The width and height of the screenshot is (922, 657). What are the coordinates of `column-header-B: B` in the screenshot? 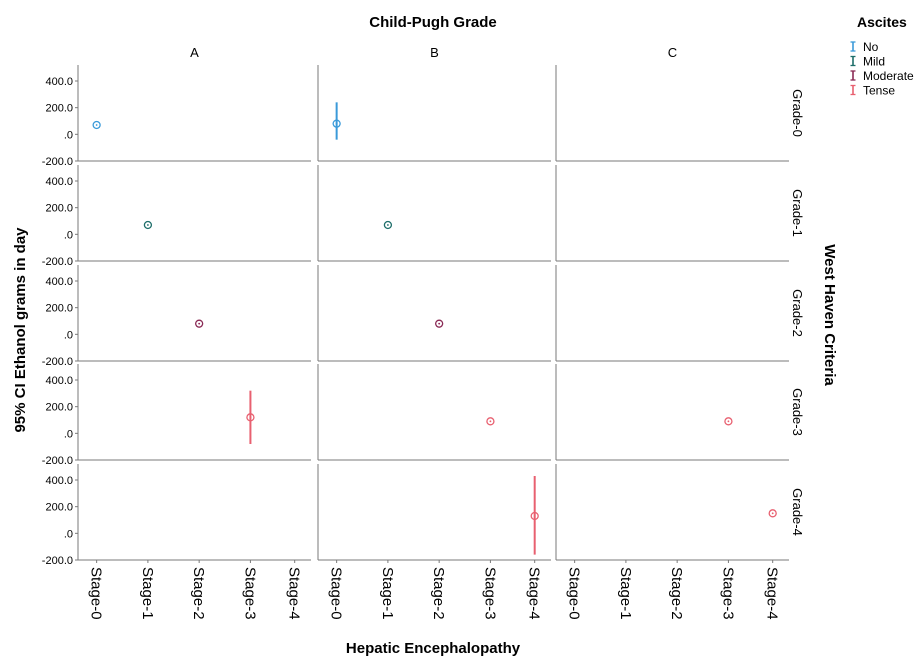 It's located at (434, 52).